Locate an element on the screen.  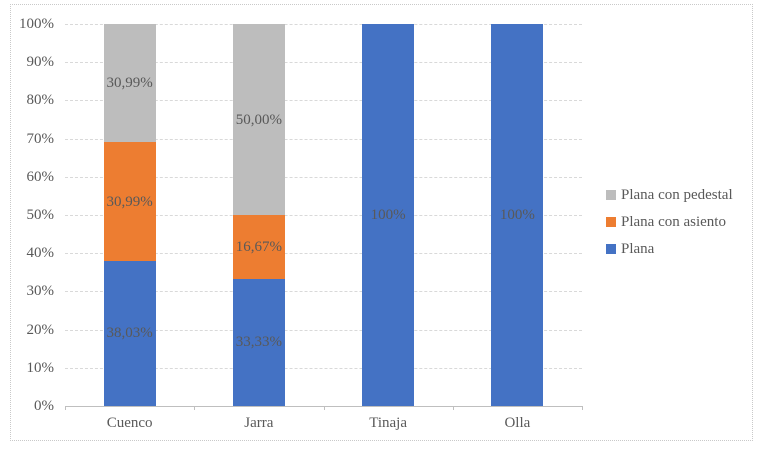
data-label: 50,00% is located at coordinates (258, 119).